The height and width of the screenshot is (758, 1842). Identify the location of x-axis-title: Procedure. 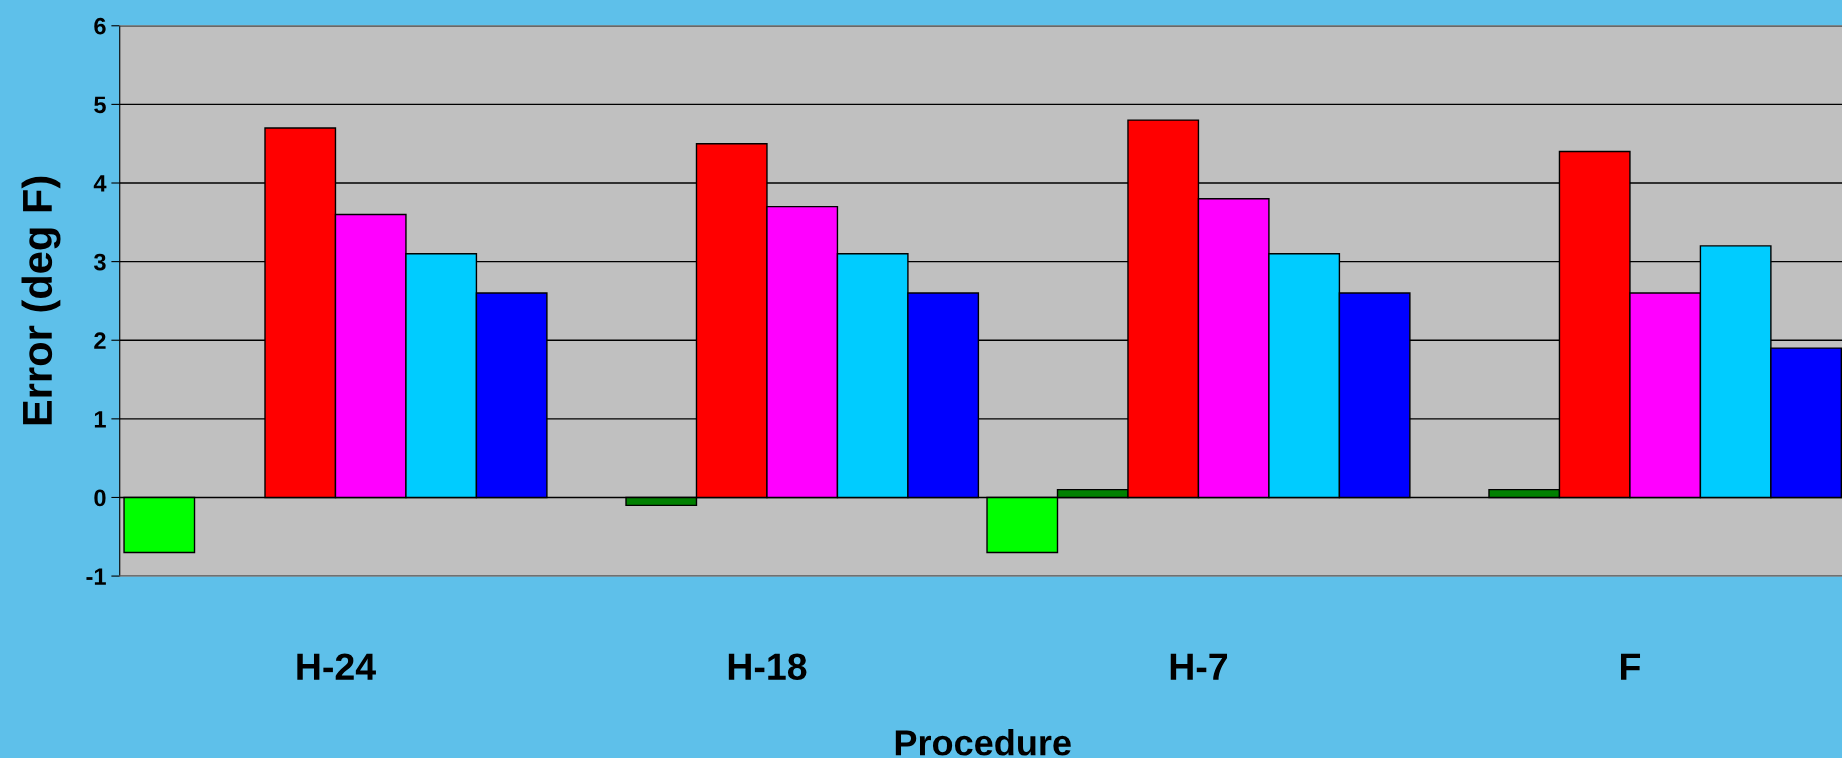
(983, 742).